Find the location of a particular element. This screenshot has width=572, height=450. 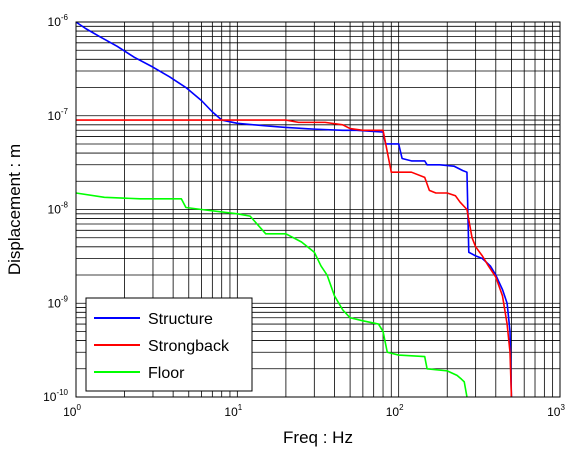

legend: Structure Strongback Floor is located at coordinates (169, 344).